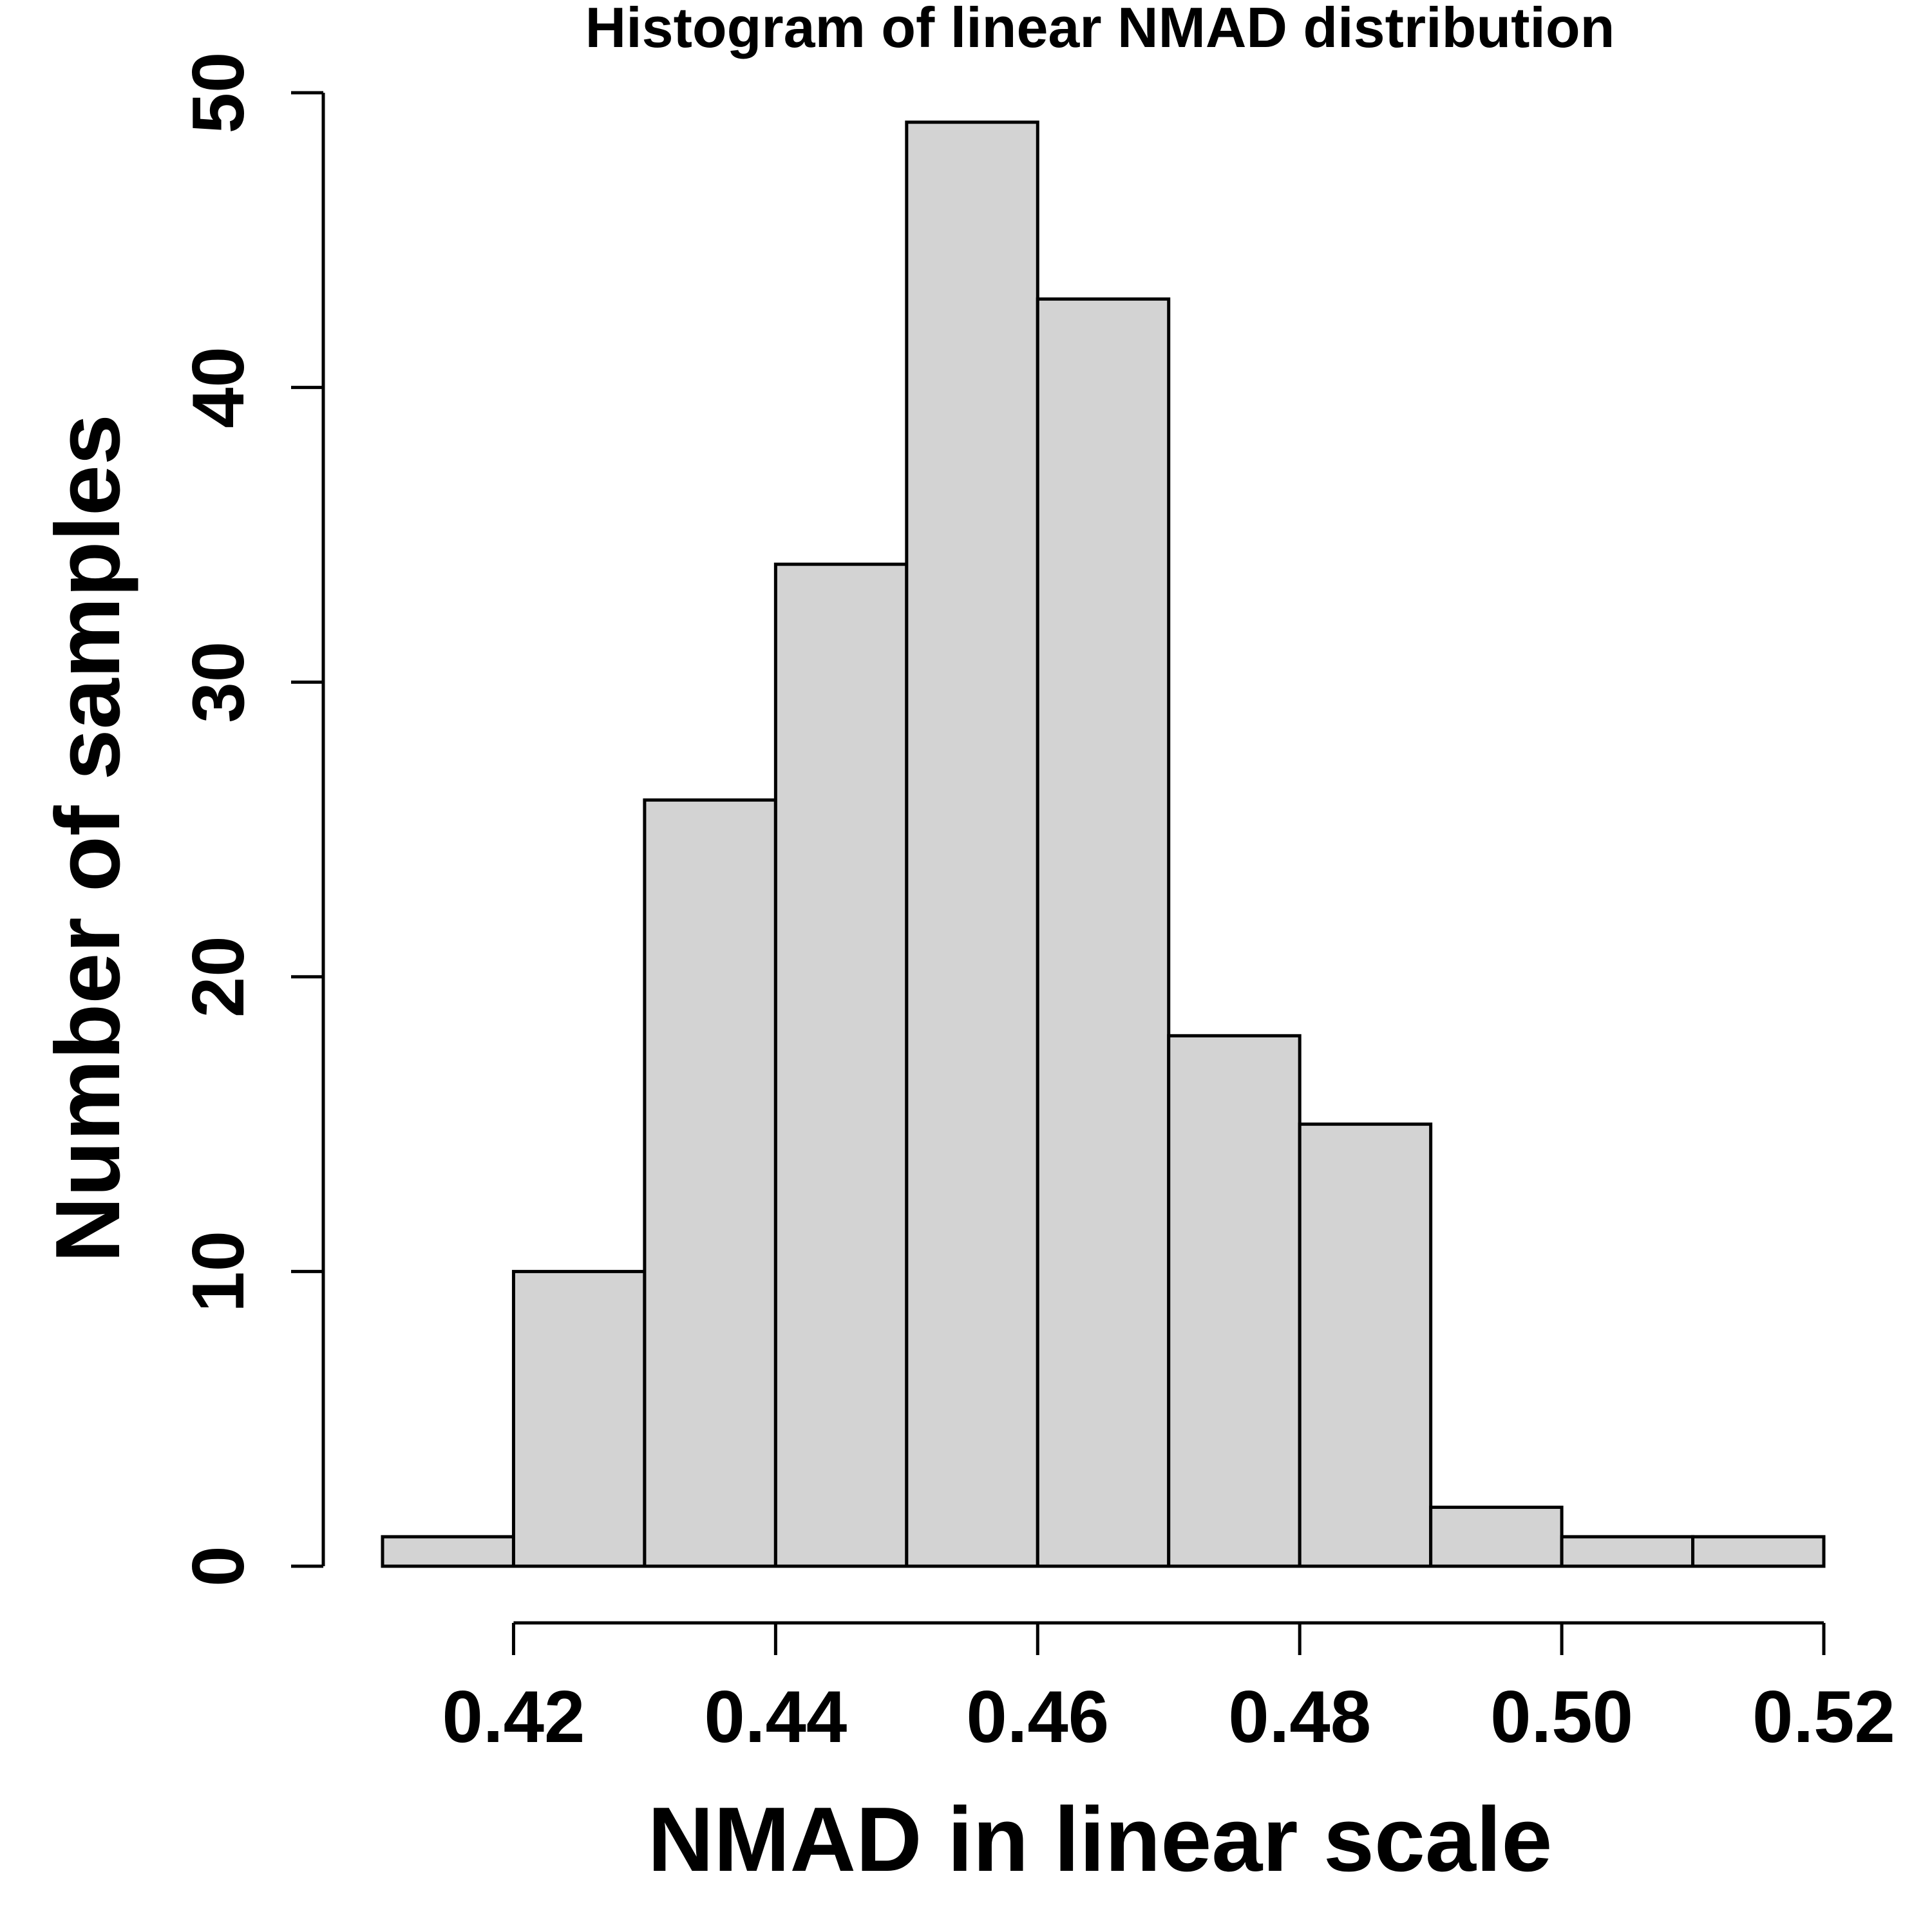 The image size is (1932, 1932). What do you see at coordinates (1100, 30) in the screenshot?
I see `chart-title: Histogram of linear NMAD distribution` at bounding box center [1100, 30].